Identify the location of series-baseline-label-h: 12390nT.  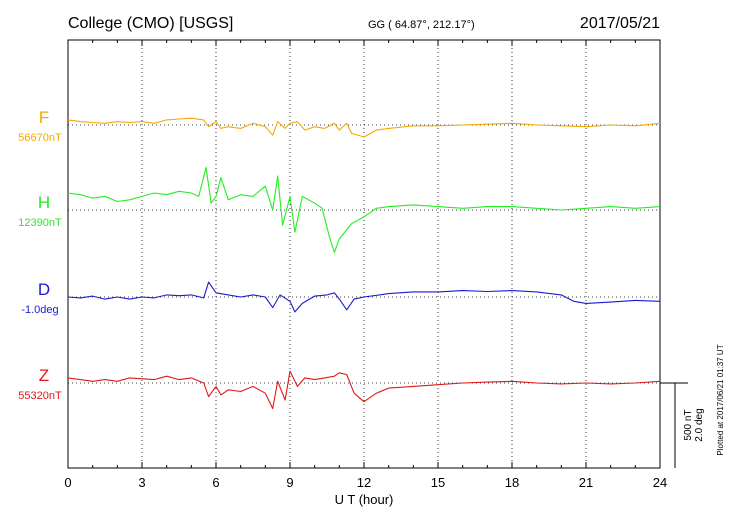
(40, 223).